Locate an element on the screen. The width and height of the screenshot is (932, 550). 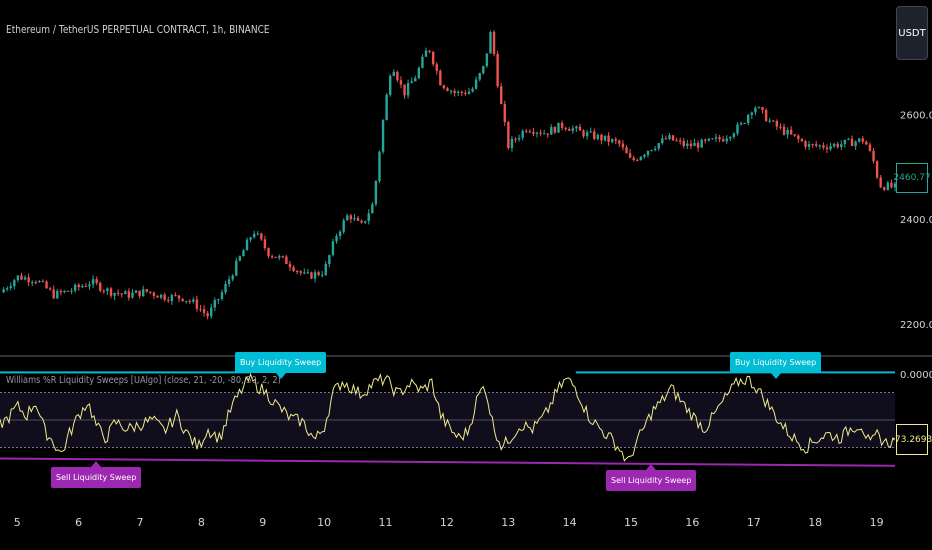
time-tick-label: 18 is located at coordinates (815, 522).